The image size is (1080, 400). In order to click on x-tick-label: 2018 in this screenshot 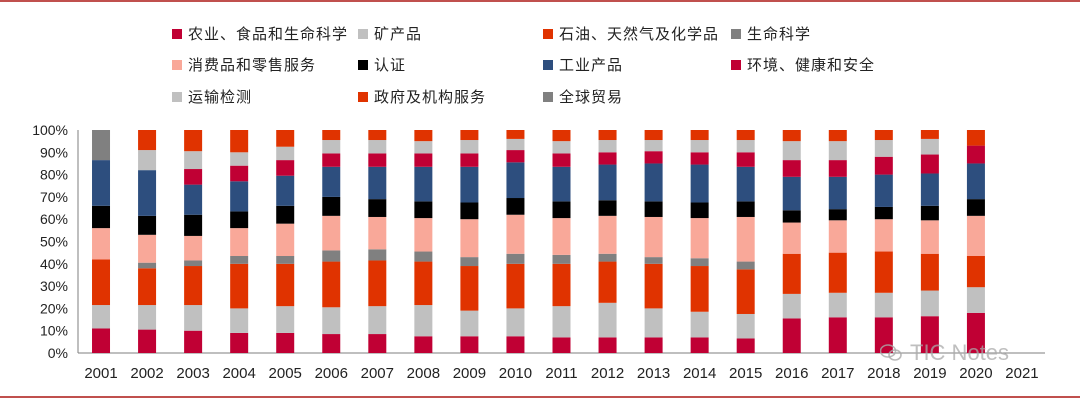, I will do `click(883, 373)`.